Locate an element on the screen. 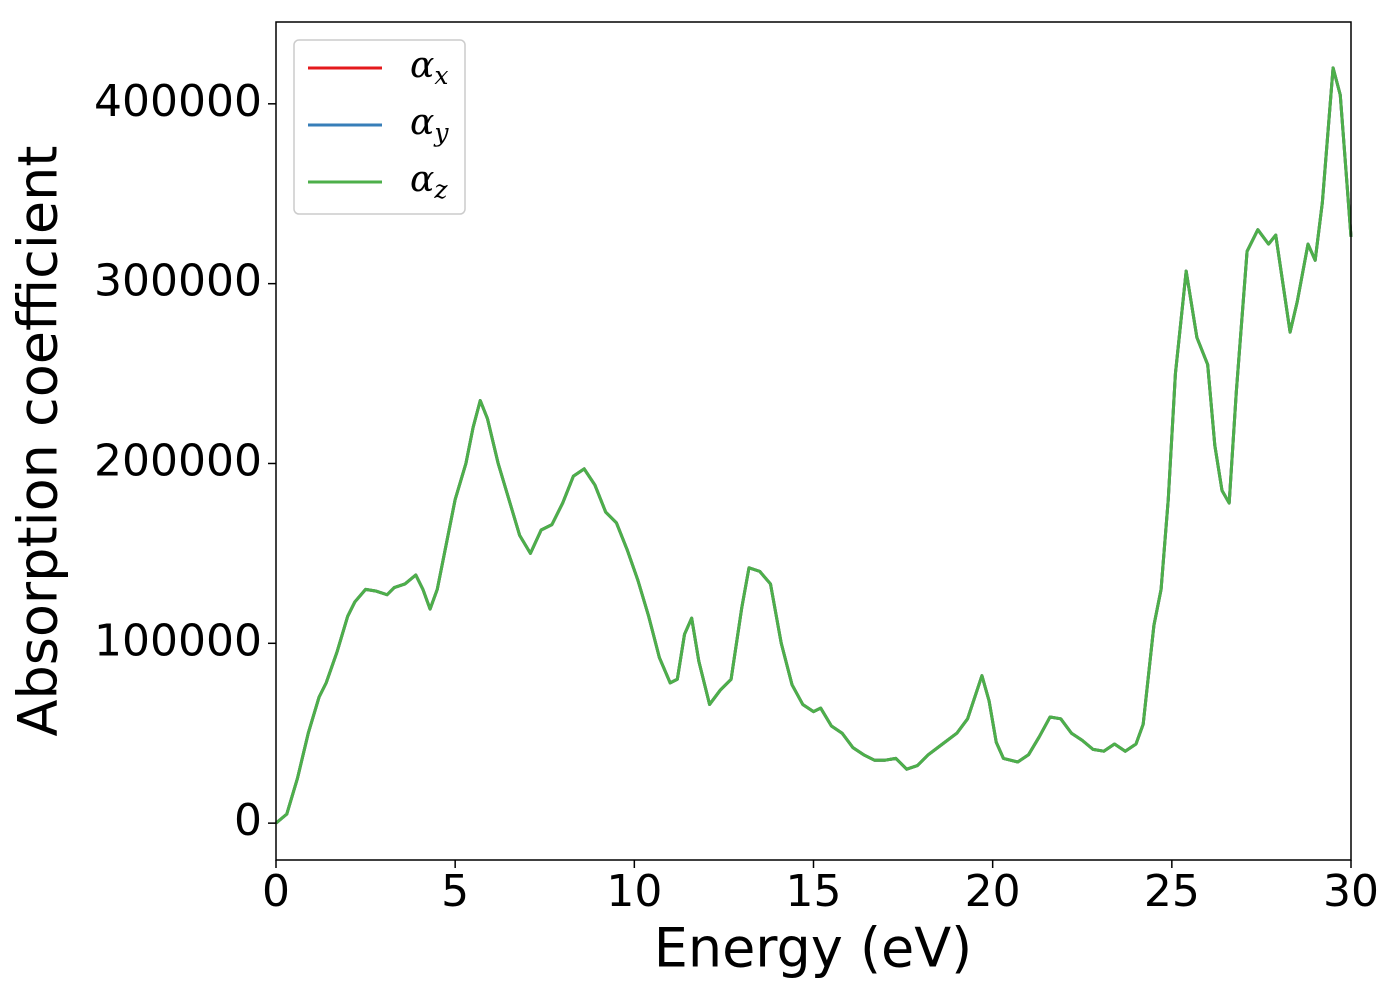  x-tick-label: 10 is located at coordinates (634, 891).